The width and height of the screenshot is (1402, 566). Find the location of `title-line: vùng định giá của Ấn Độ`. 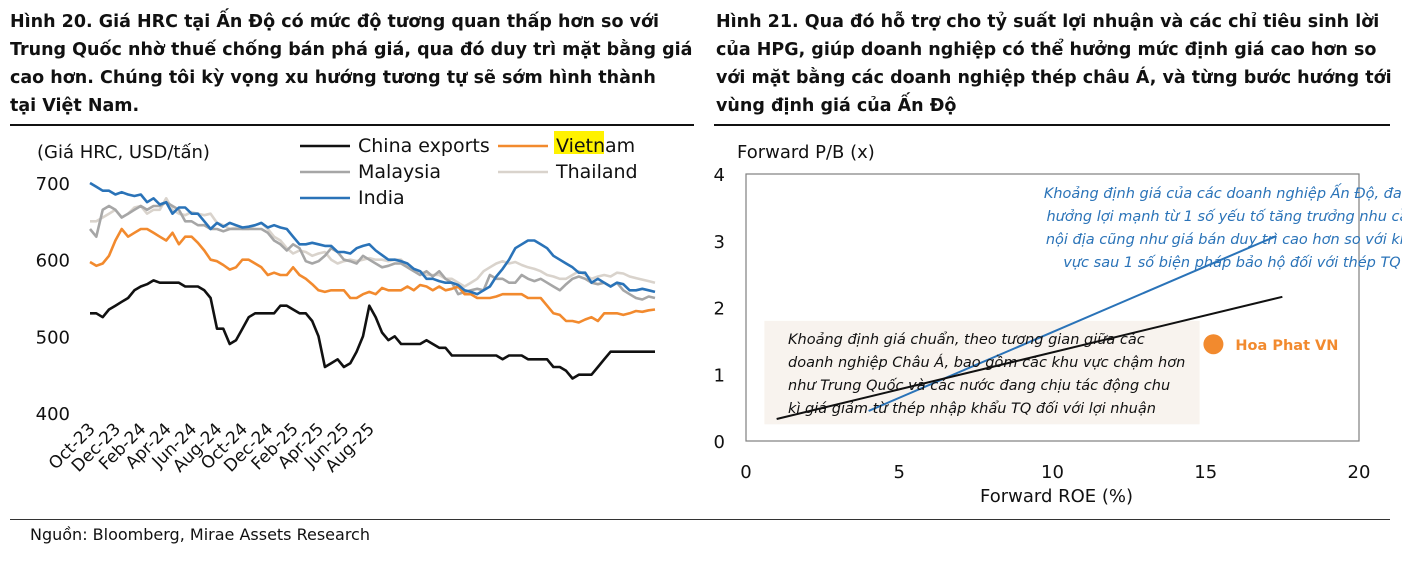

title-line: vùng định giá của Ấn Độ is located at coordinates (836, 106).